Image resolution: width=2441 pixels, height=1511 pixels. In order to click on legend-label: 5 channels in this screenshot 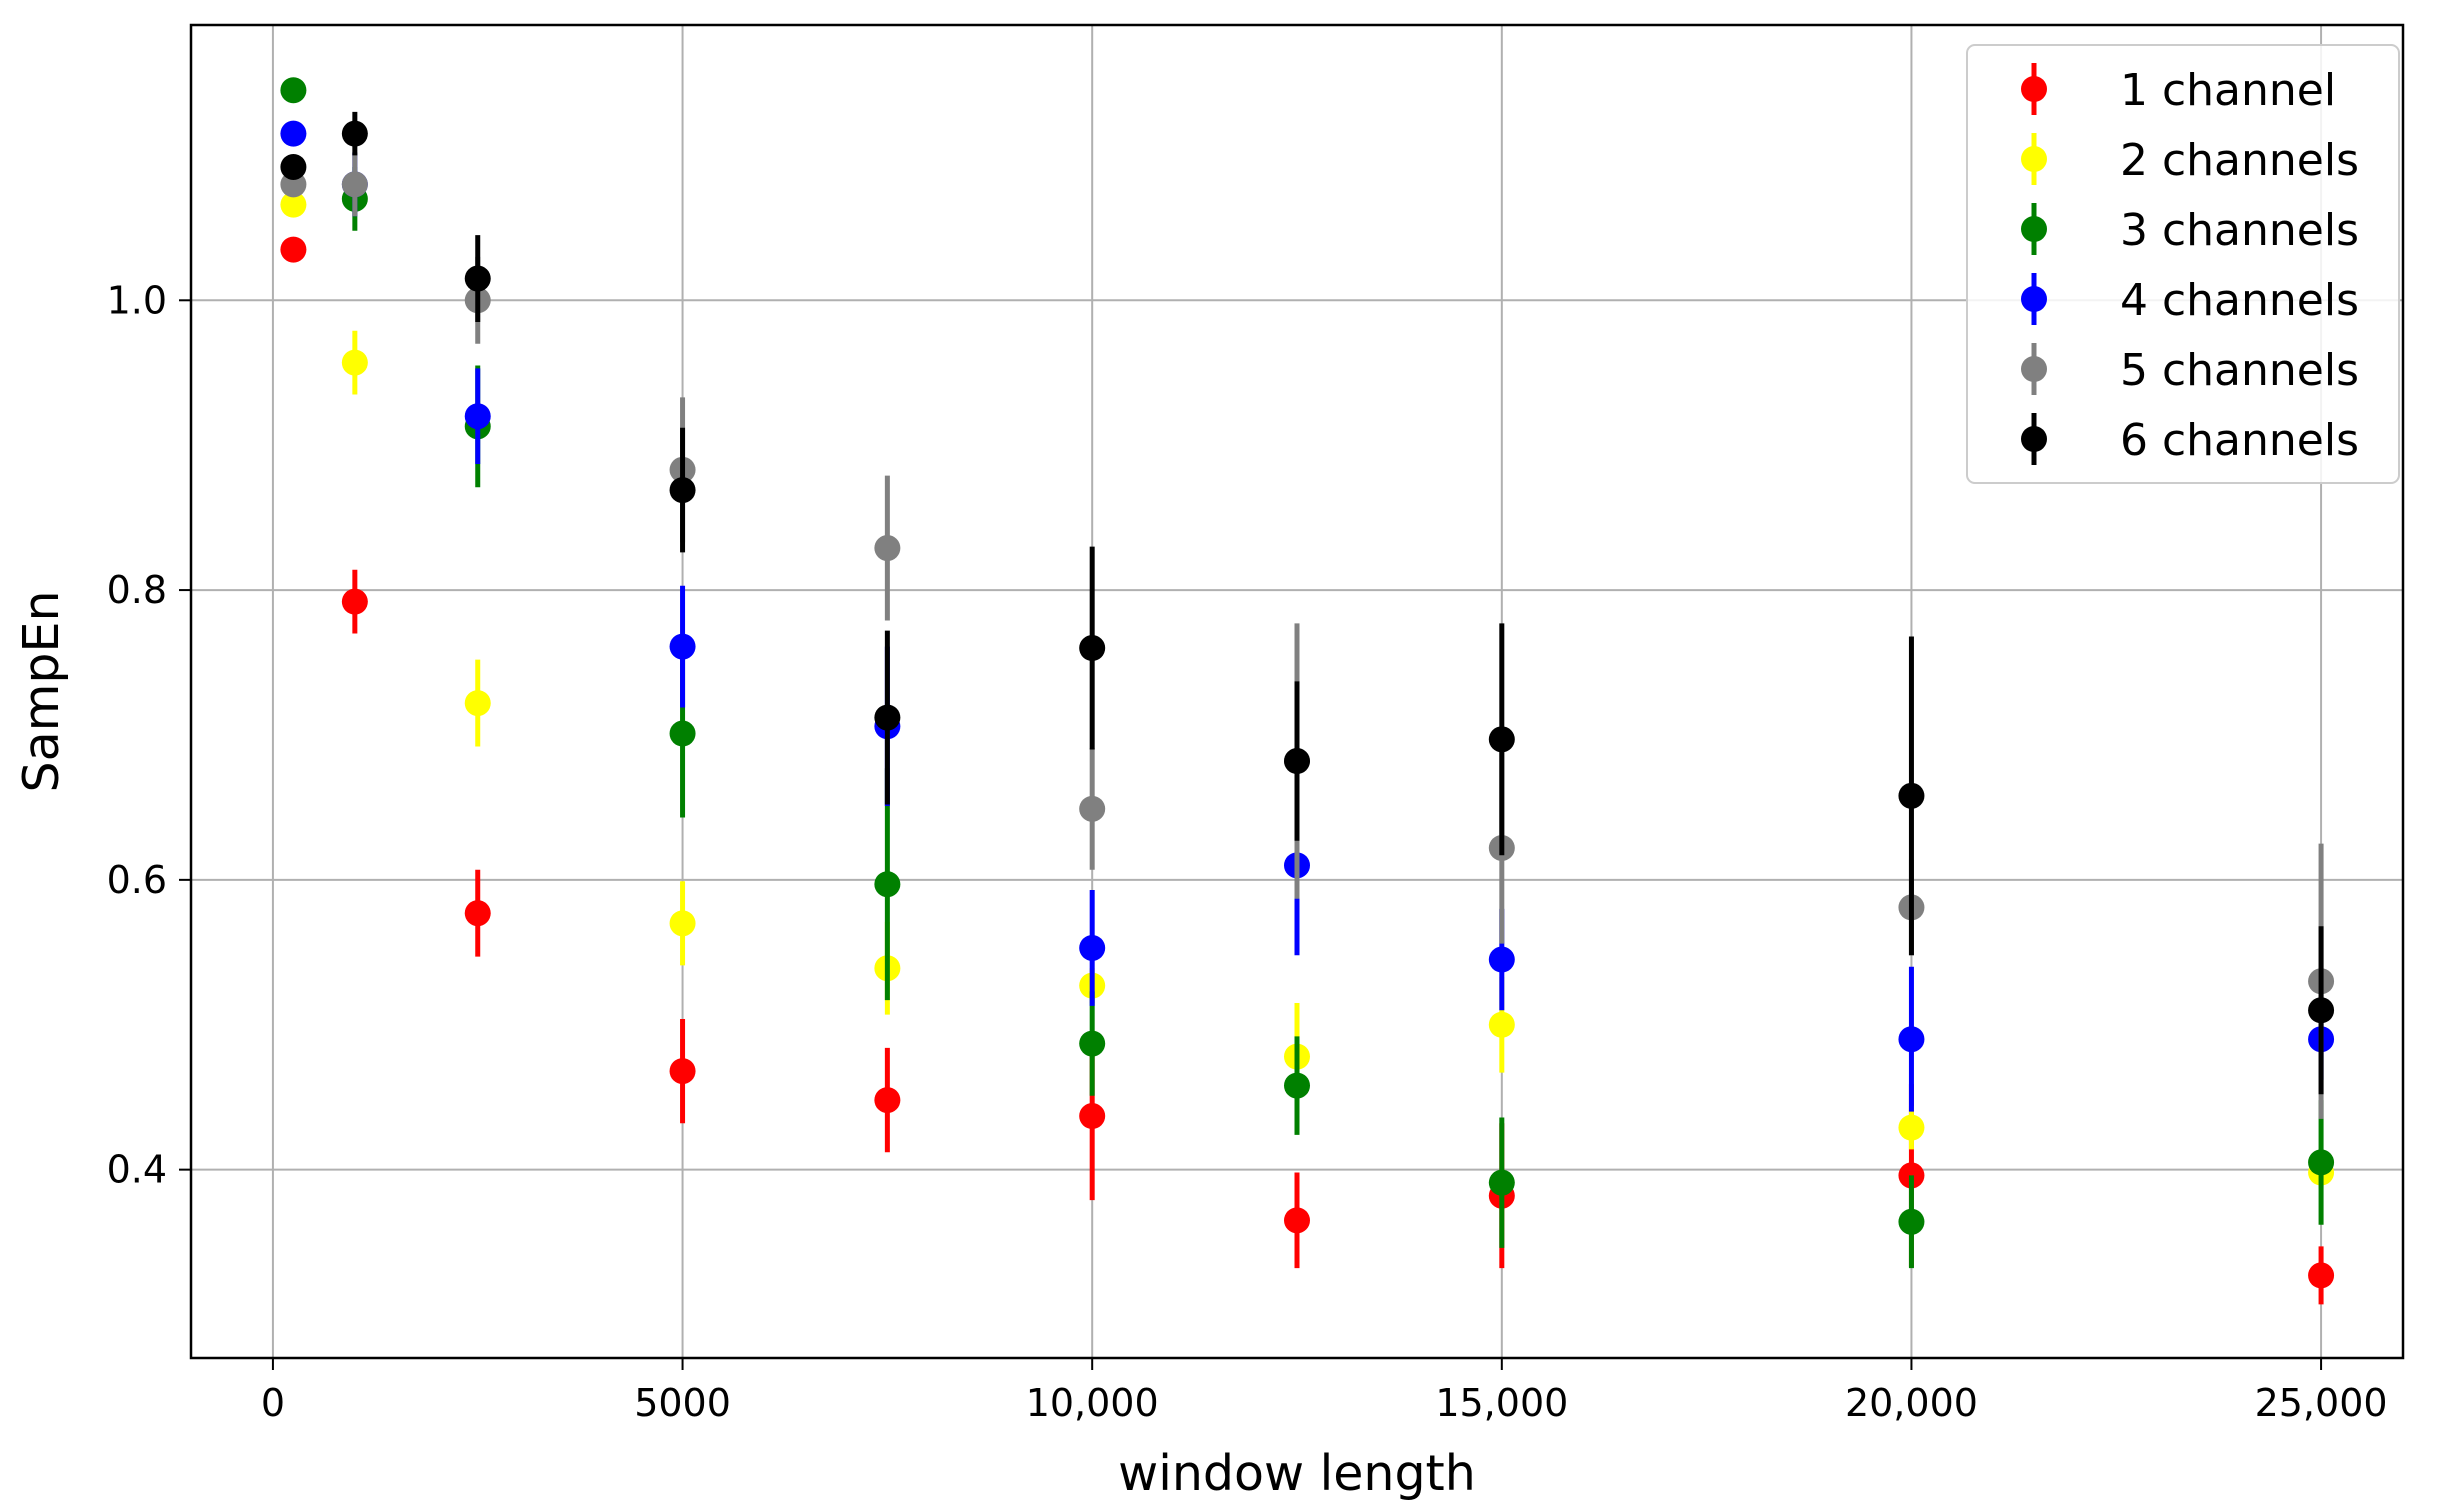, I will do `click(2239, 370)`.